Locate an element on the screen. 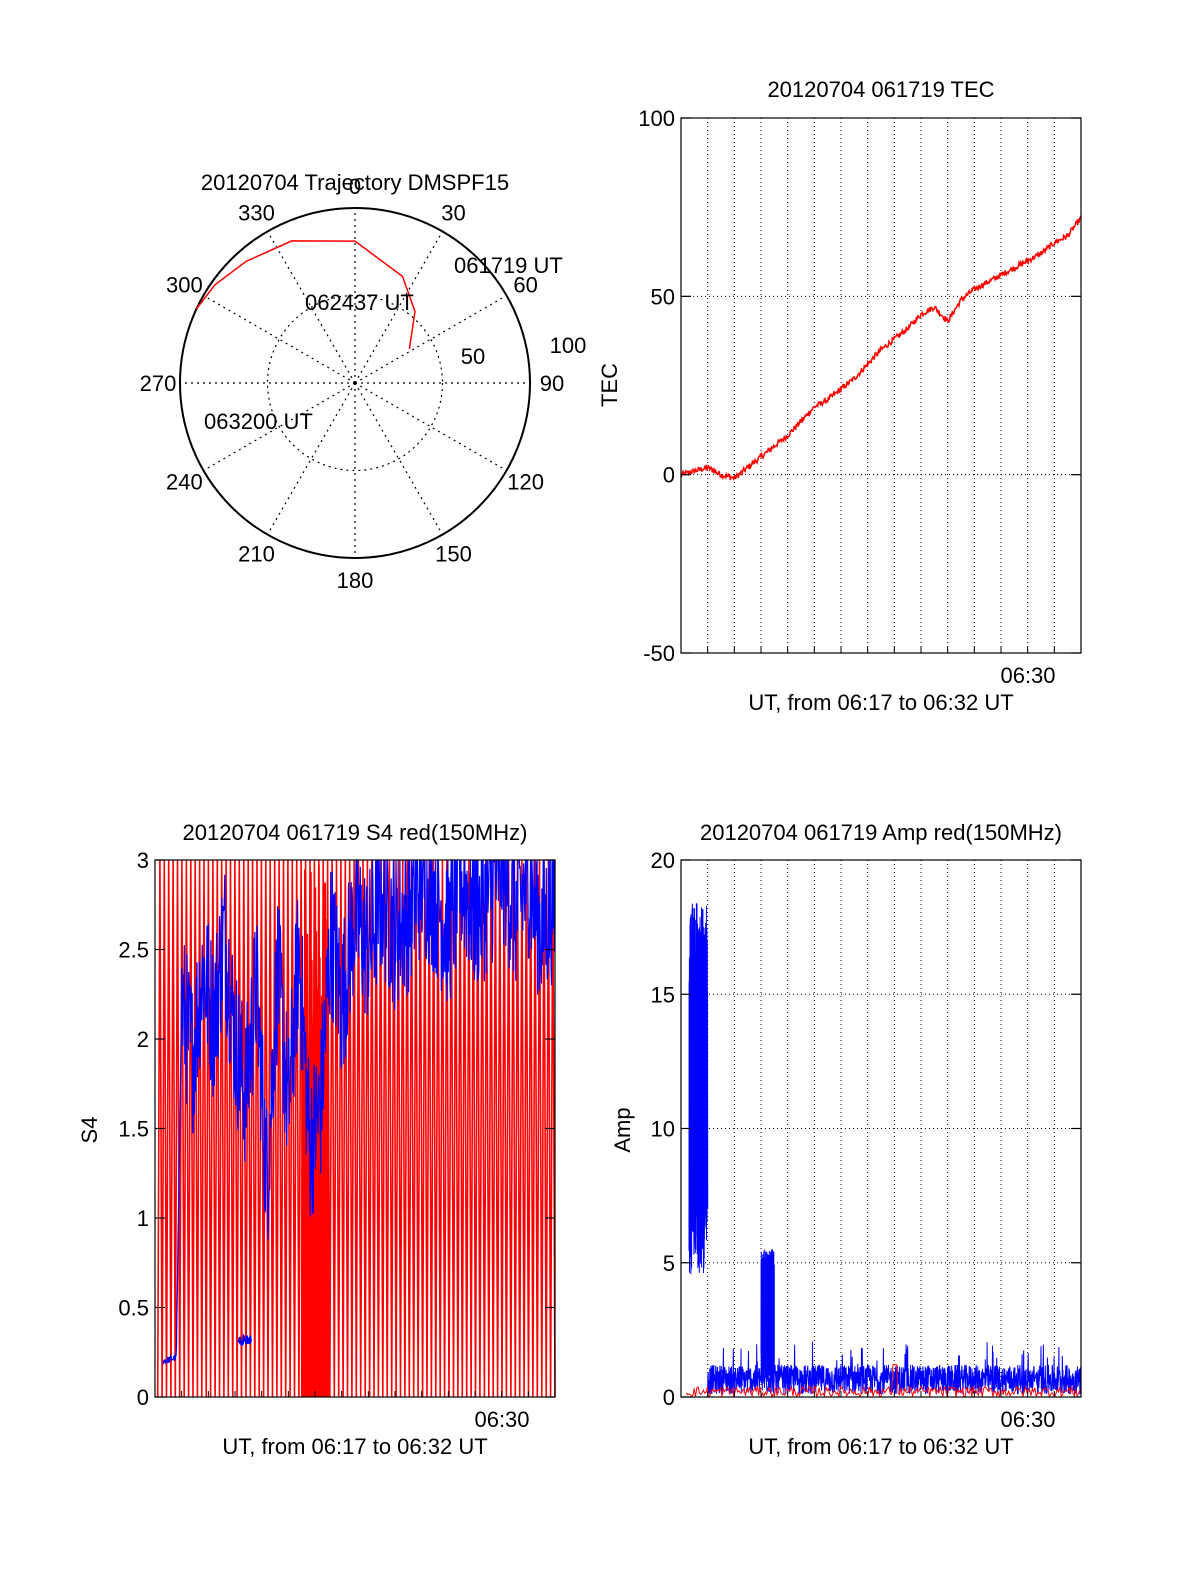  s4-y-tick-label: 1.5 is located at coordinates (133, 1129).